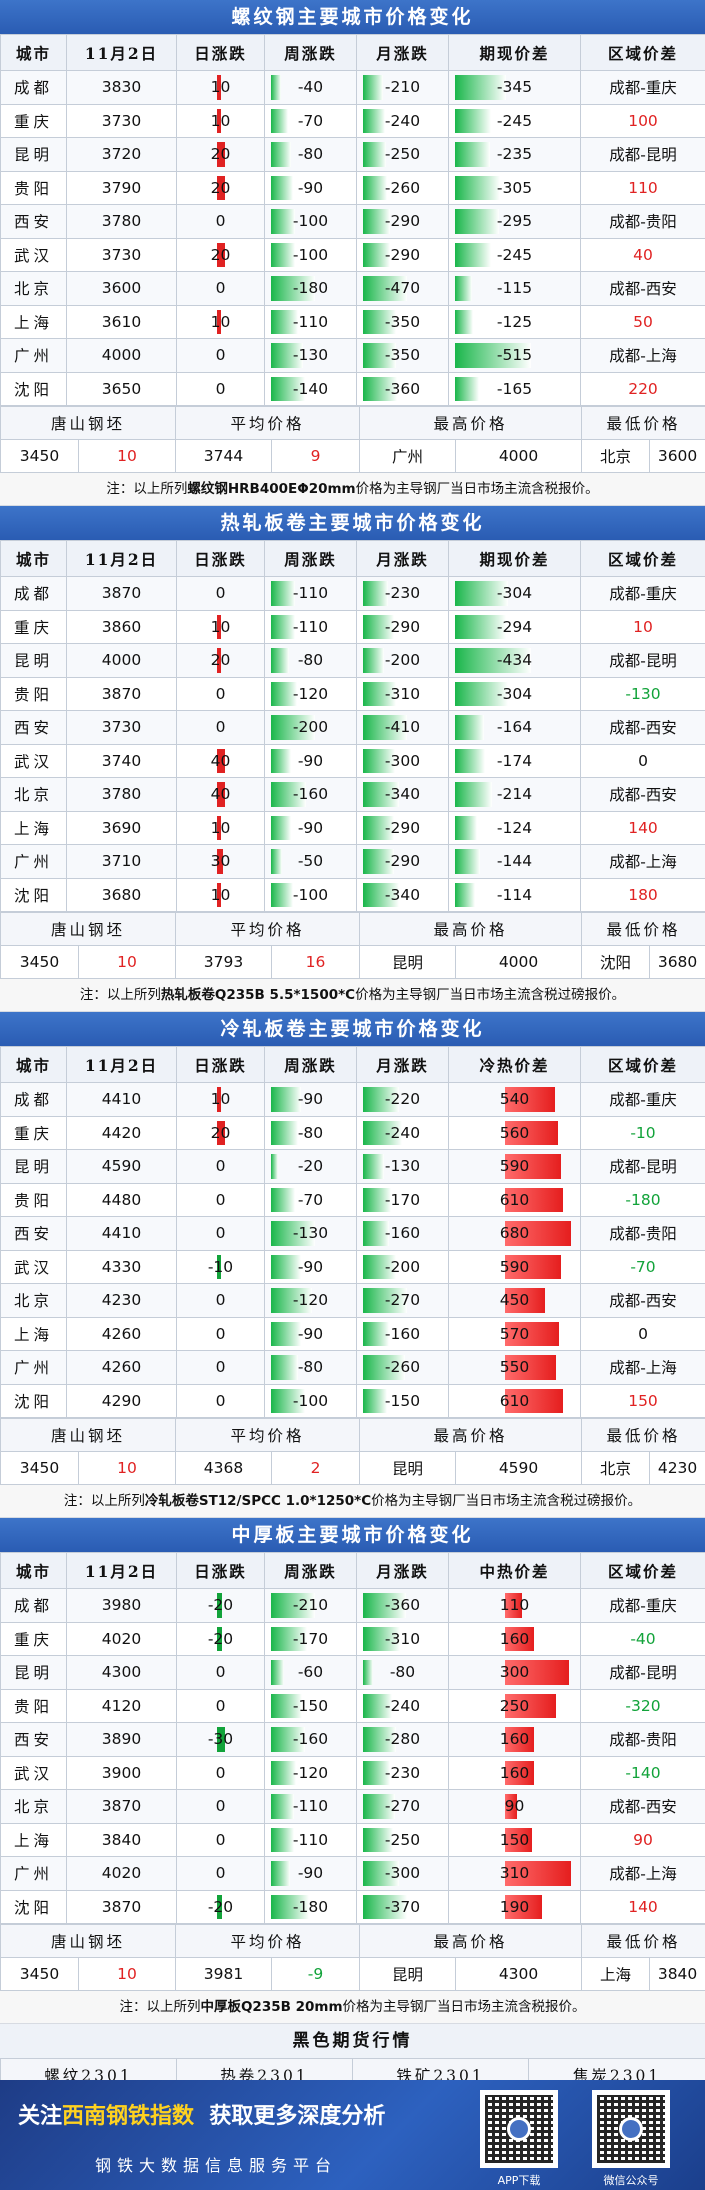  What do you see at coordinates (310, 187) in the screenshot?
I see `weekly-change: -90` at bounding box center [310, 187].